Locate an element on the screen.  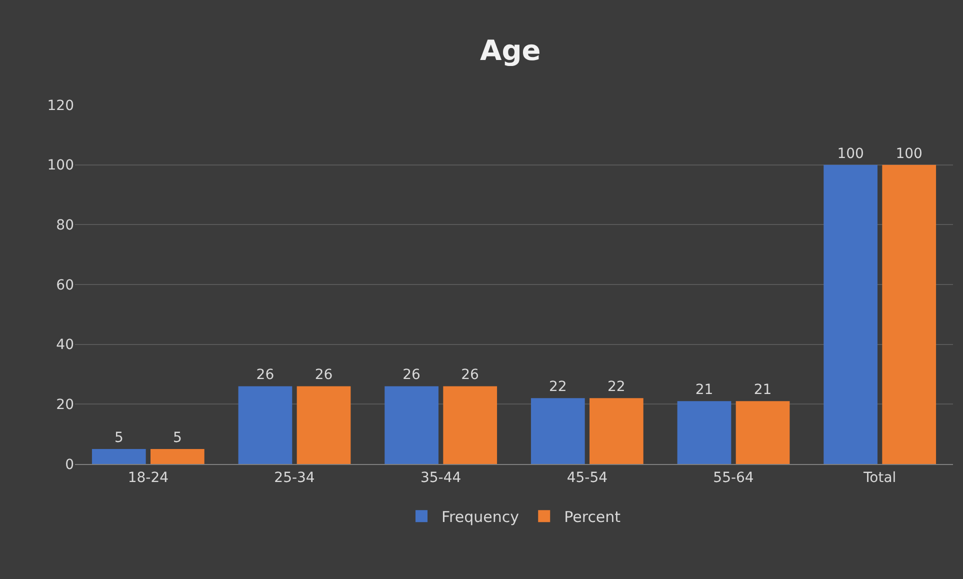
y-tick-label: 60 is located at coordinates (65, 285).